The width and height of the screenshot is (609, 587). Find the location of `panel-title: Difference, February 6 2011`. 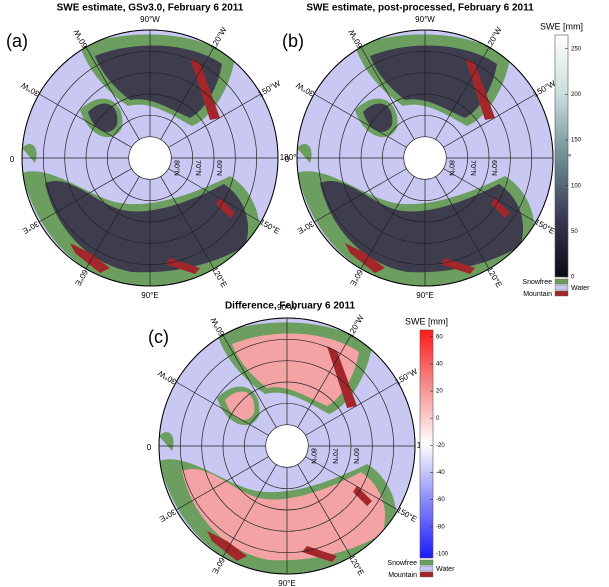

panel-title: Difference, February 6 2011 is located at coordinates (290, 306).